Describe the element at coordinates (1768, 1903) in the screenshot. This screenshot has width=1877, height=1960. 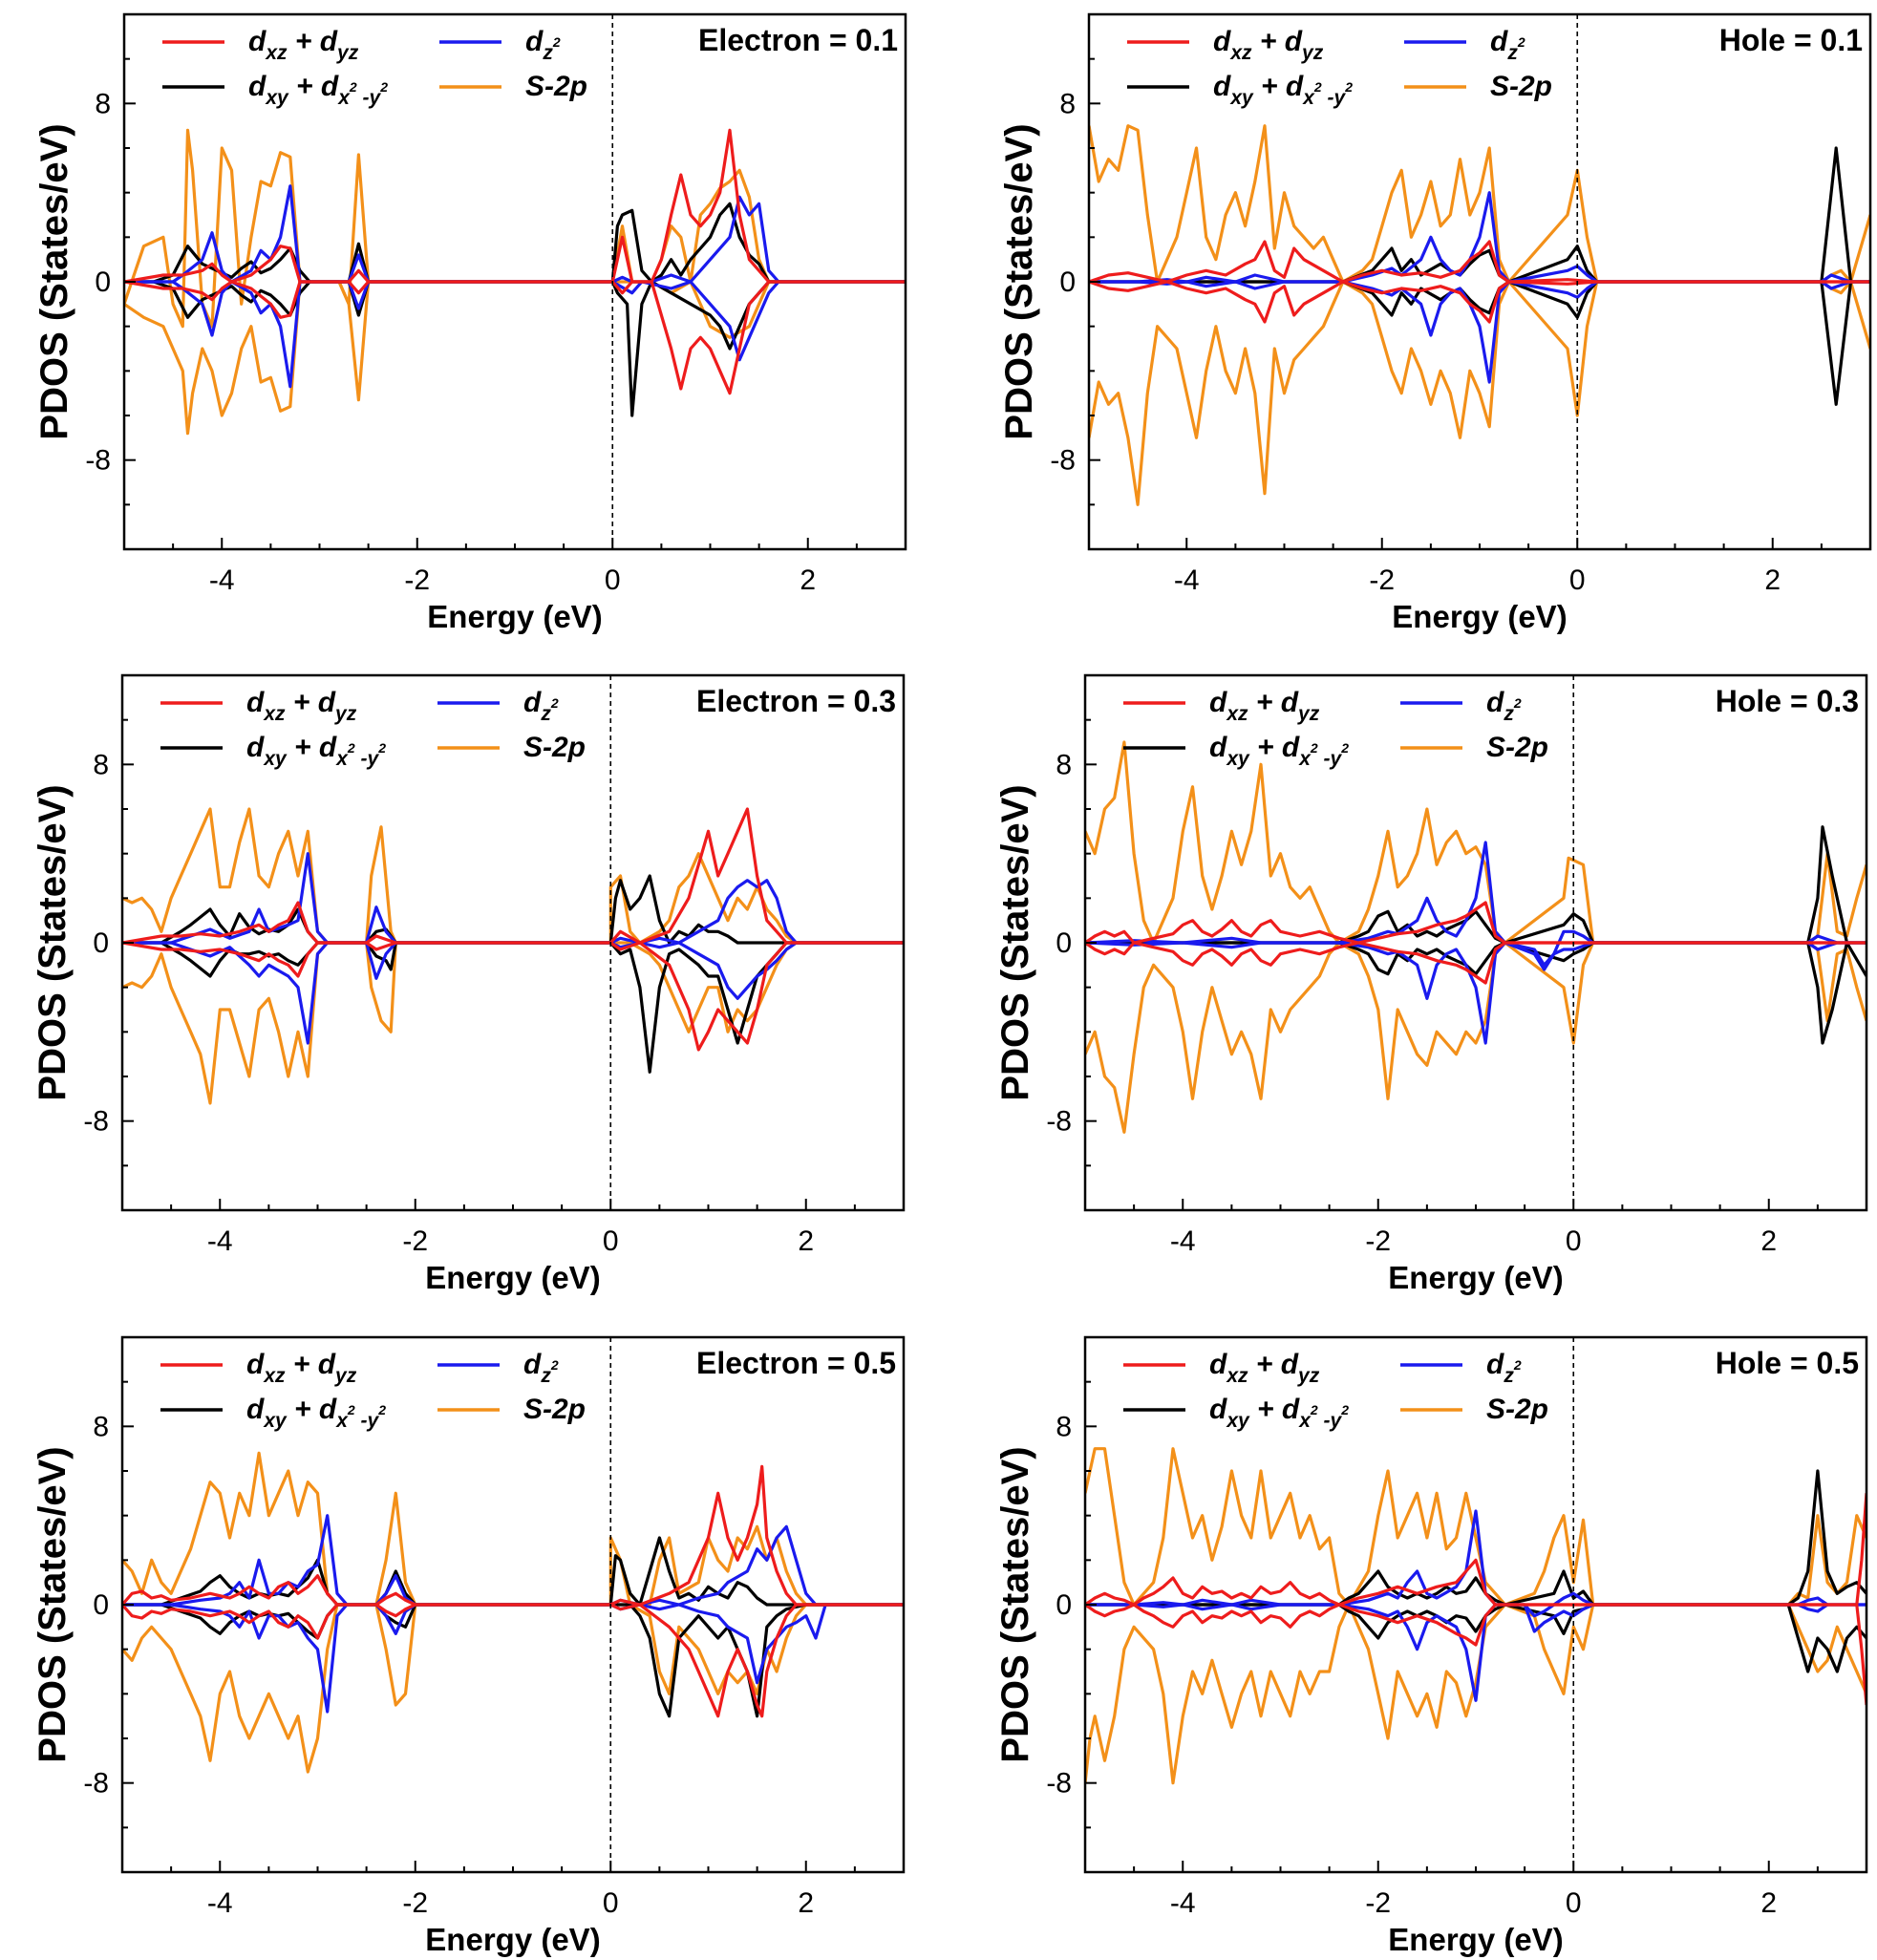
I see `x-tick-label: 2` at that location.